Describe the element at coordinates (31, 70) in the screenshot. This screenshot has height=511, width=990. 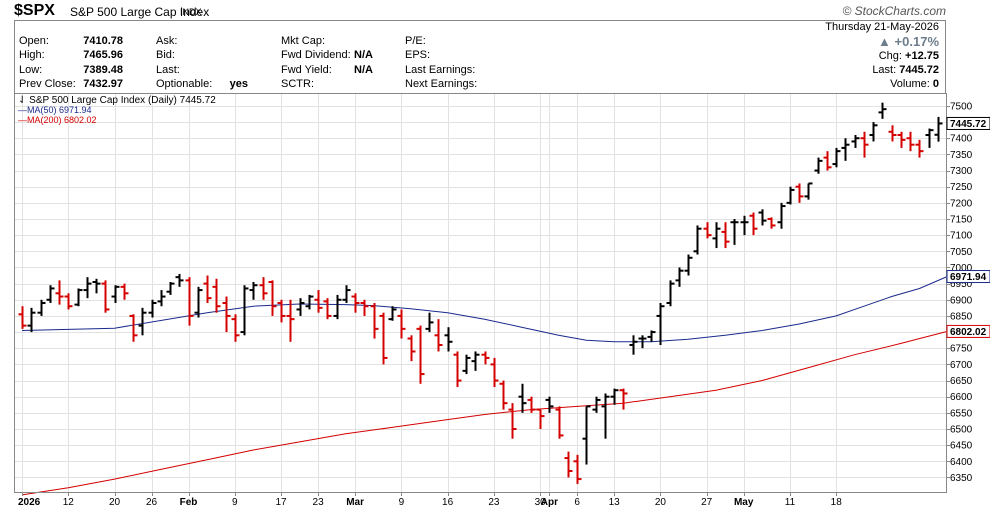
I see `low-label: Low:` at that location.